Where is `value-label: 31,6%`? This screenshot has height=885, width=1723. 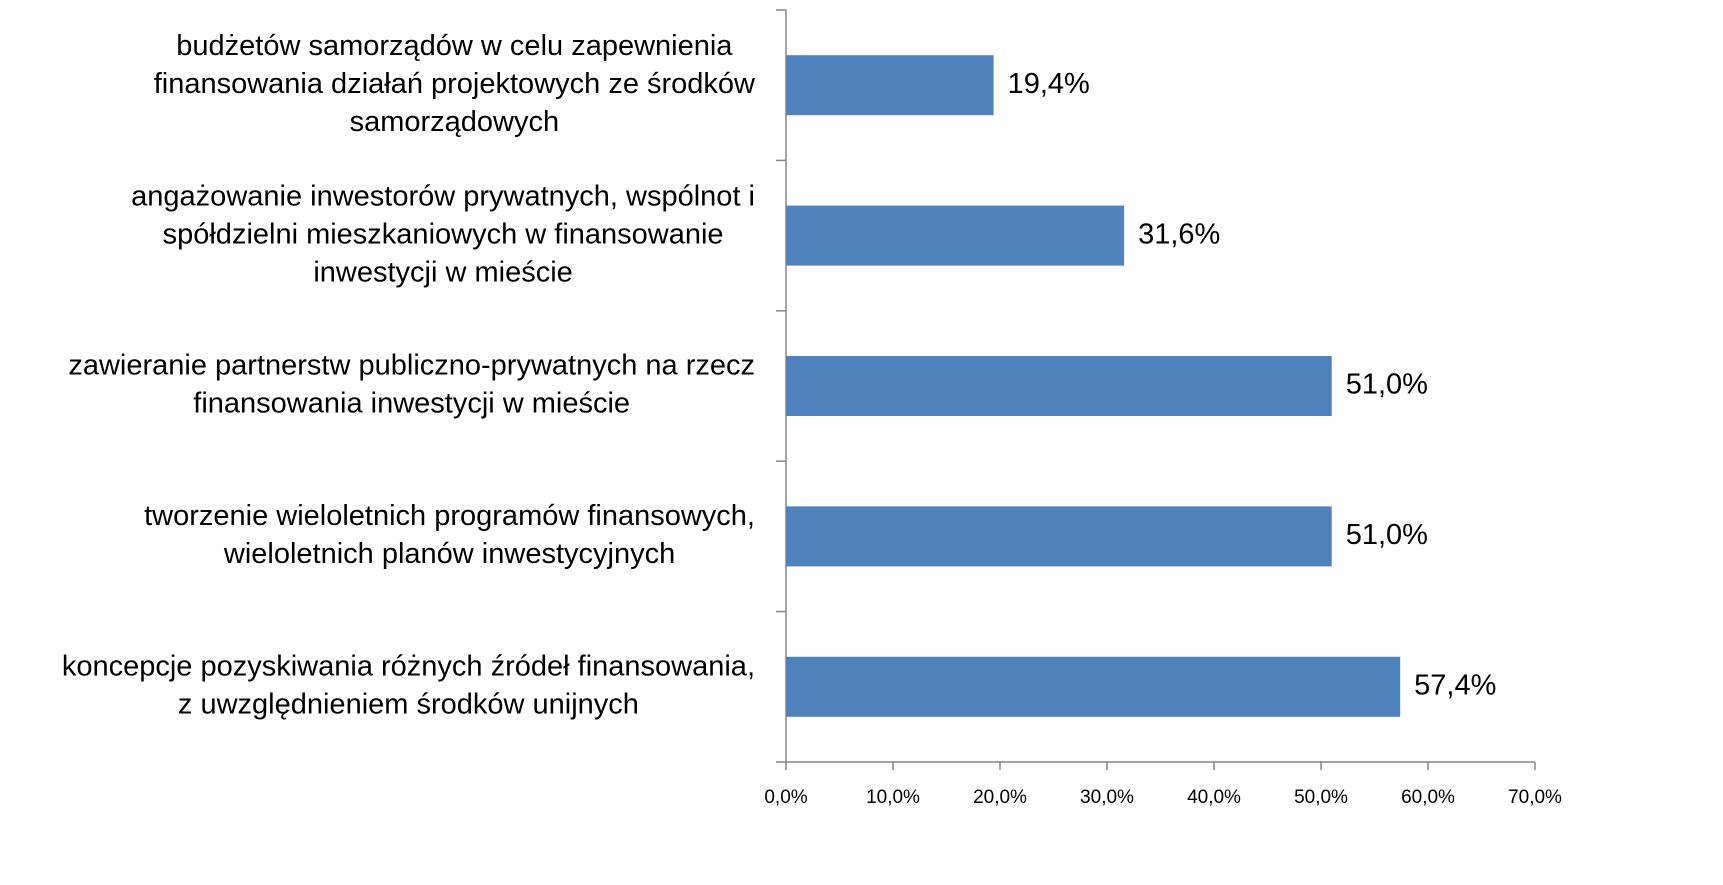 value-label: 31,6% is located at coordinates (1179, 234).